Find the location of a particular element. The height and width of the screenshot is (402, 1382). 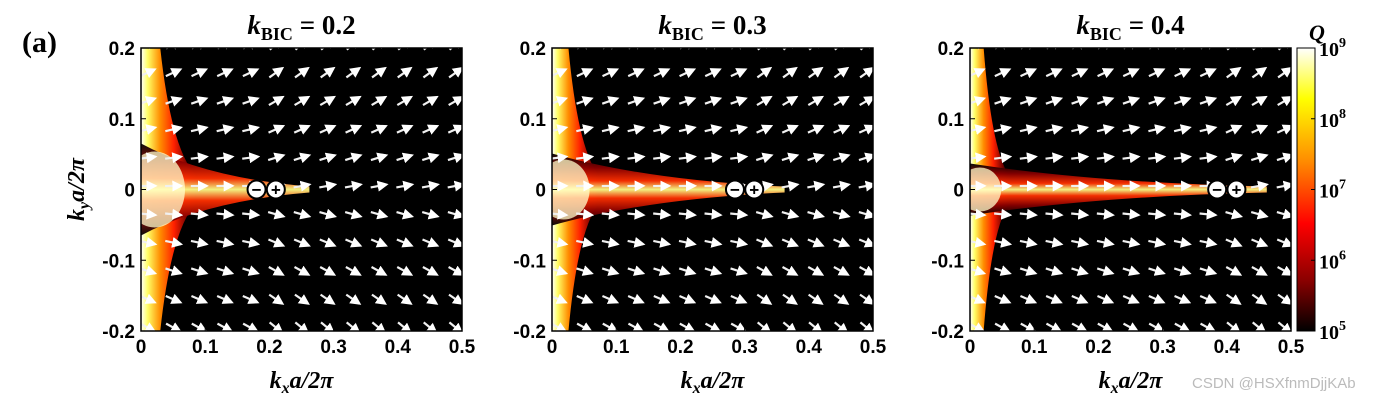

x-tick-label: 0.5 is located at coordinates (1291, 347).